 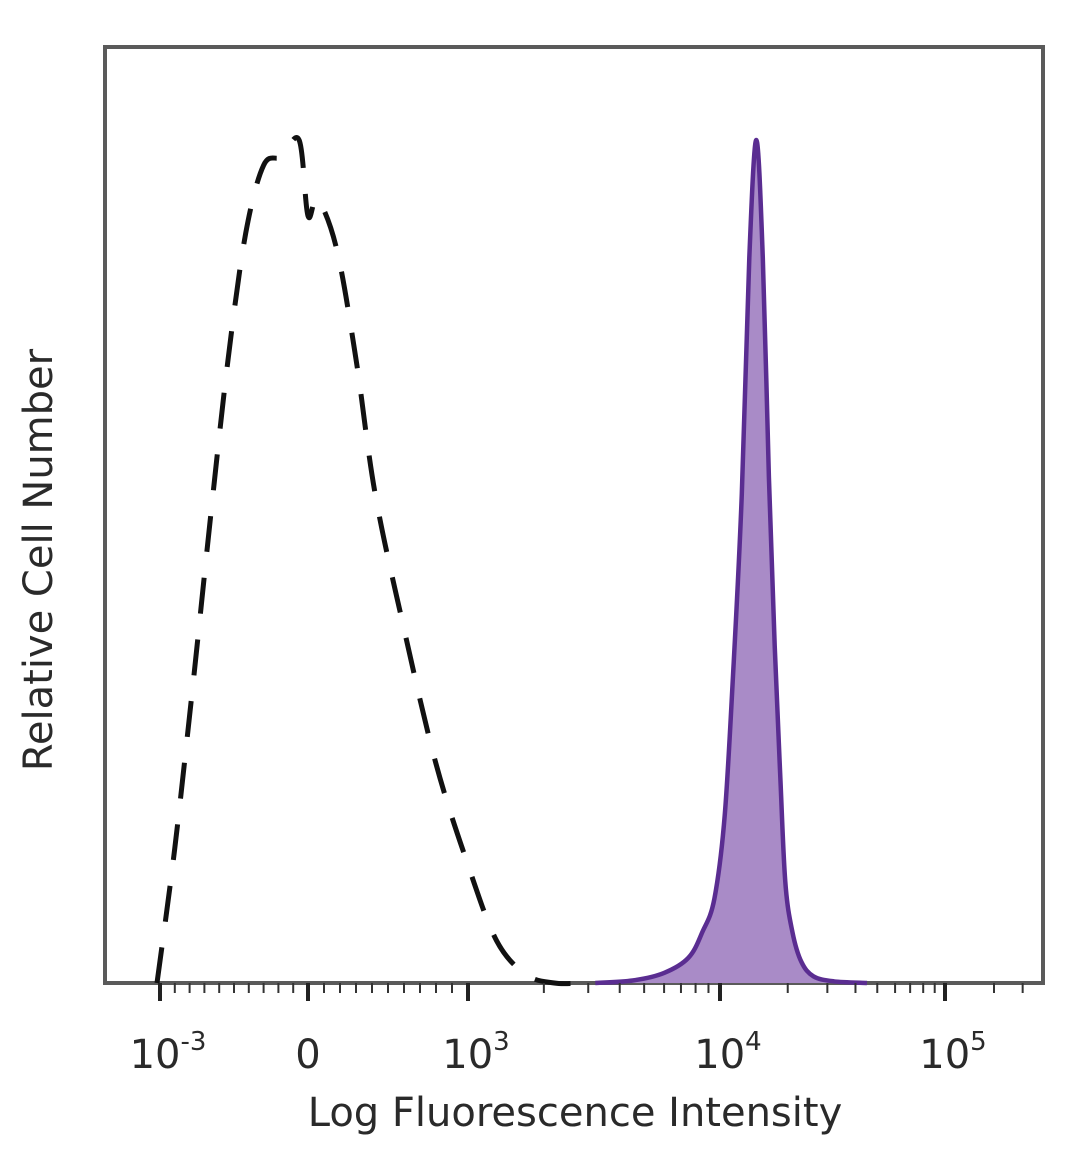 I want to click on x-tick-label-4: 10⁵, so click(x=952, y=1052).